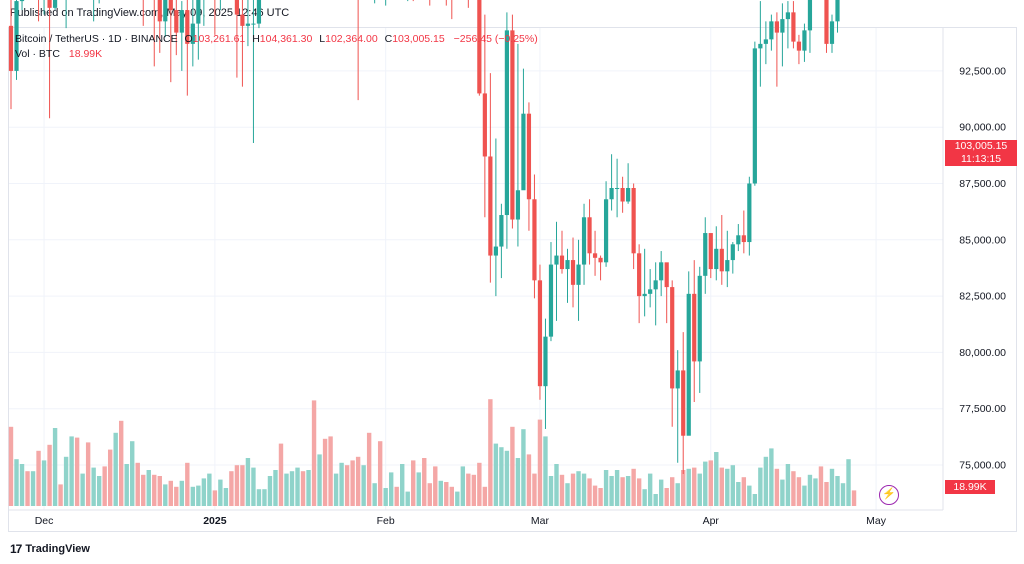 Image resolution: width=1024 pixels, height=564 pixels. Describe the element at coordinates (982, 409) in the screenshot. I see `y-tick-label: 77,500.00` at that location.